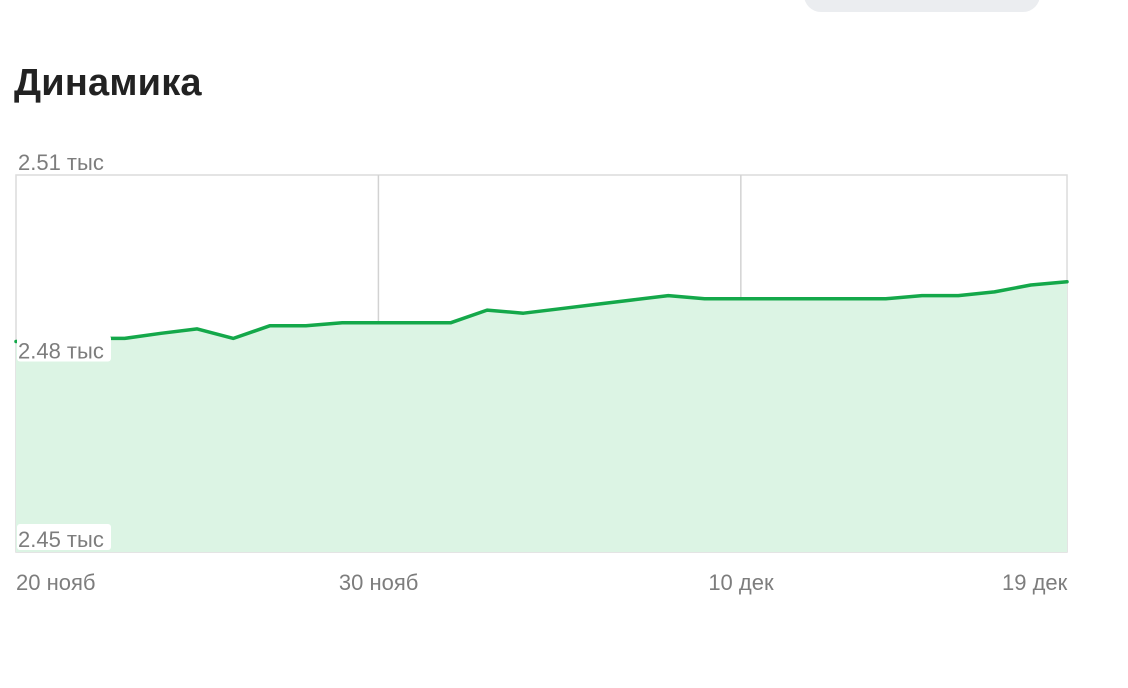  I want to click on top-pill-button, so click(922, 6).